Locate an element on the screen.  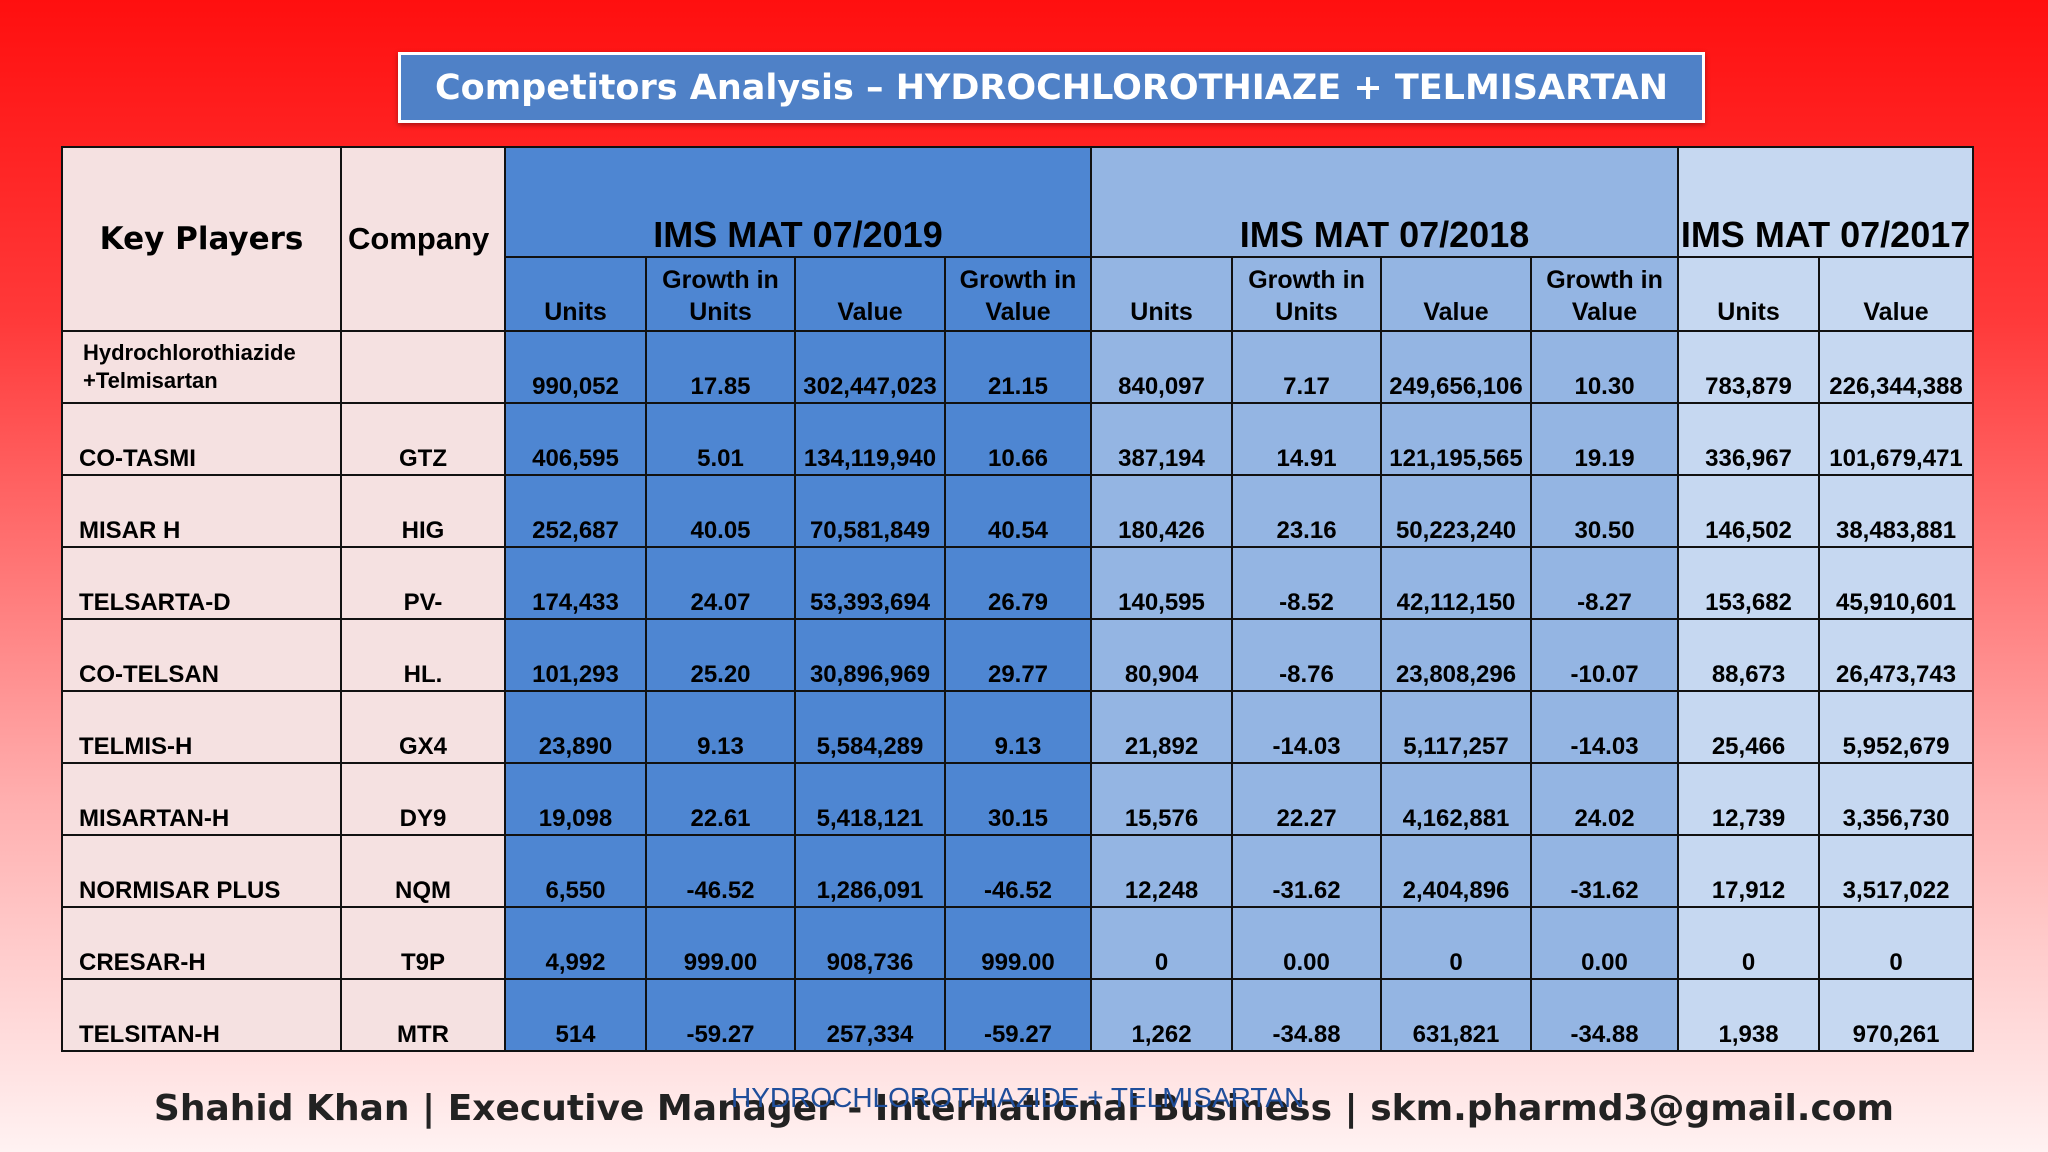
growth-units-2018-cell: -8.52 is located at coordinates (1307, 583).